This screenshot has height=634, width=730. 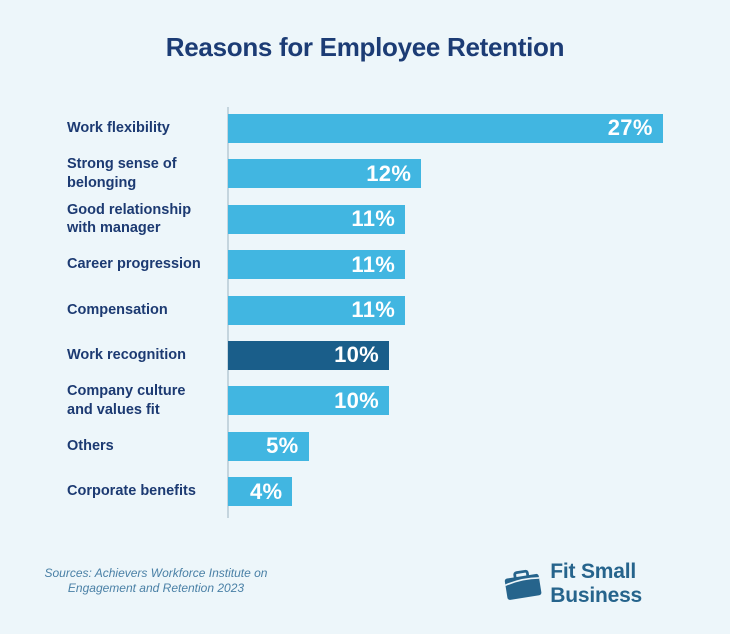 I want to click on chart-row: Company culture and values fit 10%, so click(x=387, y=400).